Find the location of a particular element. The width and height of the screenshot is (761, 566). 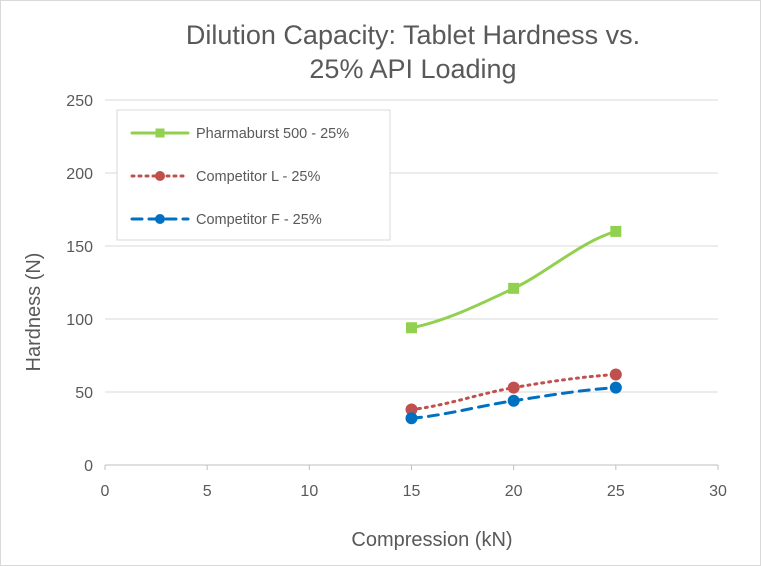

legend-item: Pharmaburst 500 - 25% is located at coordinates (239, 134).